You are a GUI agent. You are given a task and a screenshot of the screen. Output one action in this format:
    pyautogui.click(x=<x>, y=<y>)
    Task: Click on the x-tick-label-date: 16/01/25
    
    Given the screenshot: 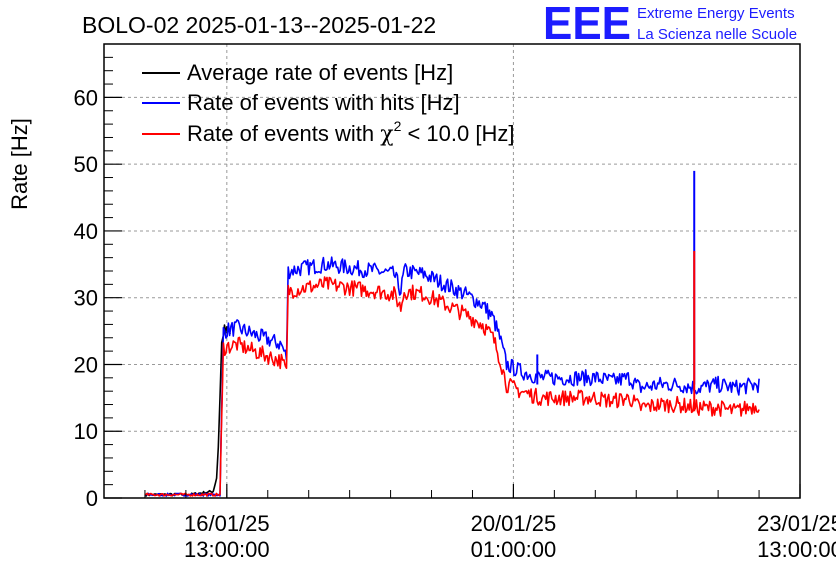 What is the action you would take?
    pyautogui.click(x=227, y=523)
    